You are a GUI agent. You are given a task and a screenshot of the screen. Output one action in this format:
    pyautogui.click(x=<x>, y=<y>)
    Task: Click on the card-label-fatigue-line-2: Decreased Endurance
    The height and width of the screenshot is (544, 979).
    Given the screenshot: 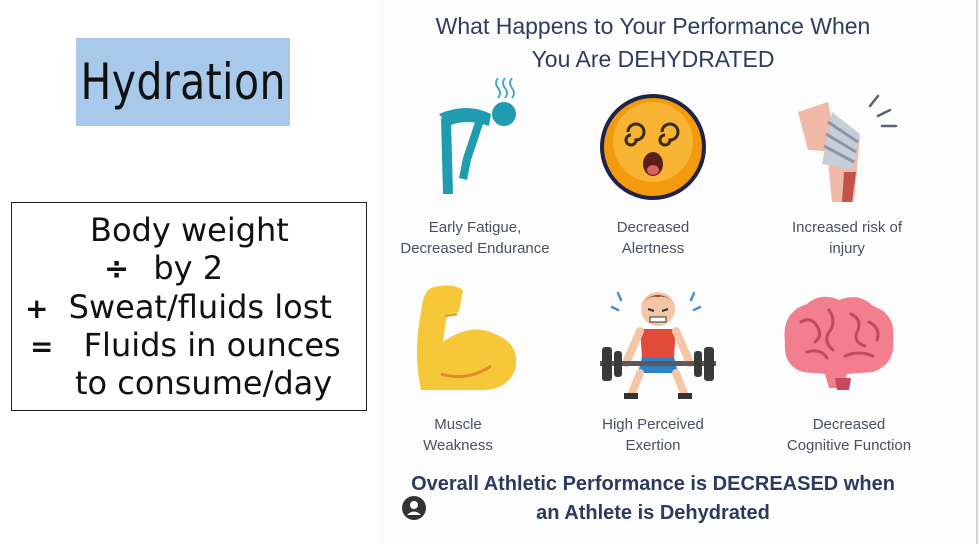 What is the action you would take?
    pyautogui.click(x=475, y=248)
    